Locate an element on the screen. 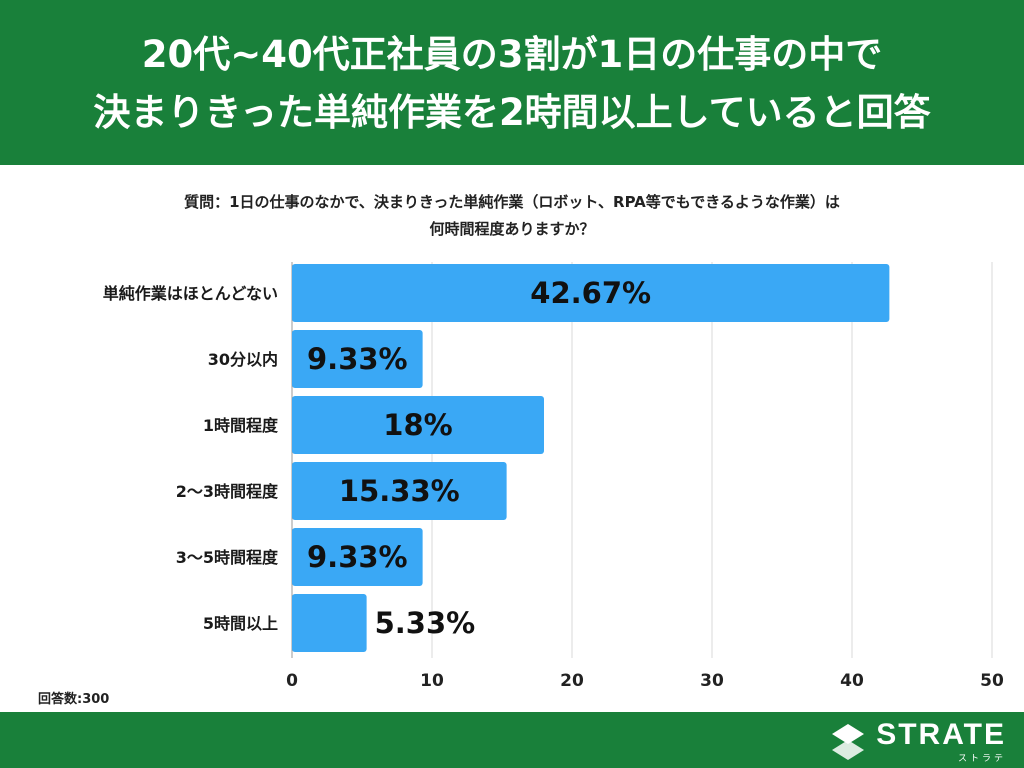  headline-line-1: 20代~40代正社員の3割が1日の仕事の中で is located at coordinates (512, 54).